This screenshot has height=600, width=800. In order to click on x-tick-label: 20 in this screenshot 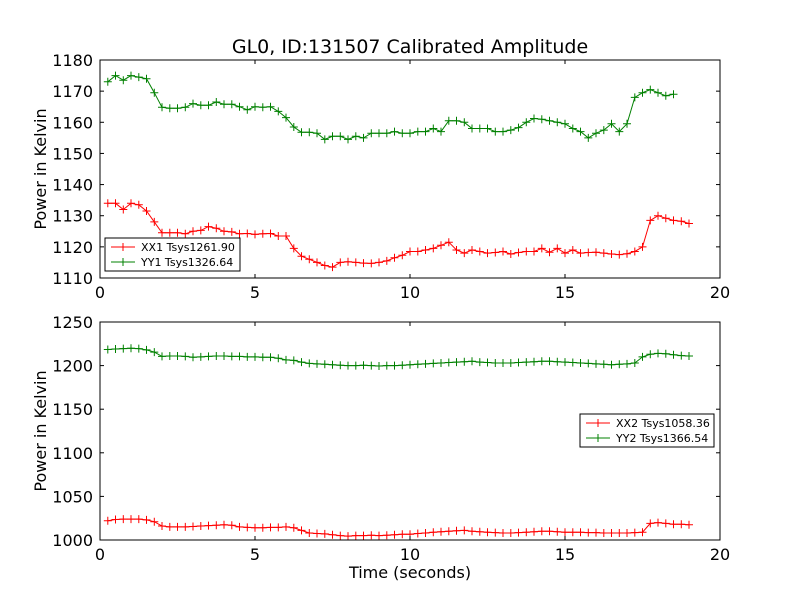, I will do `click(720, 292)`.